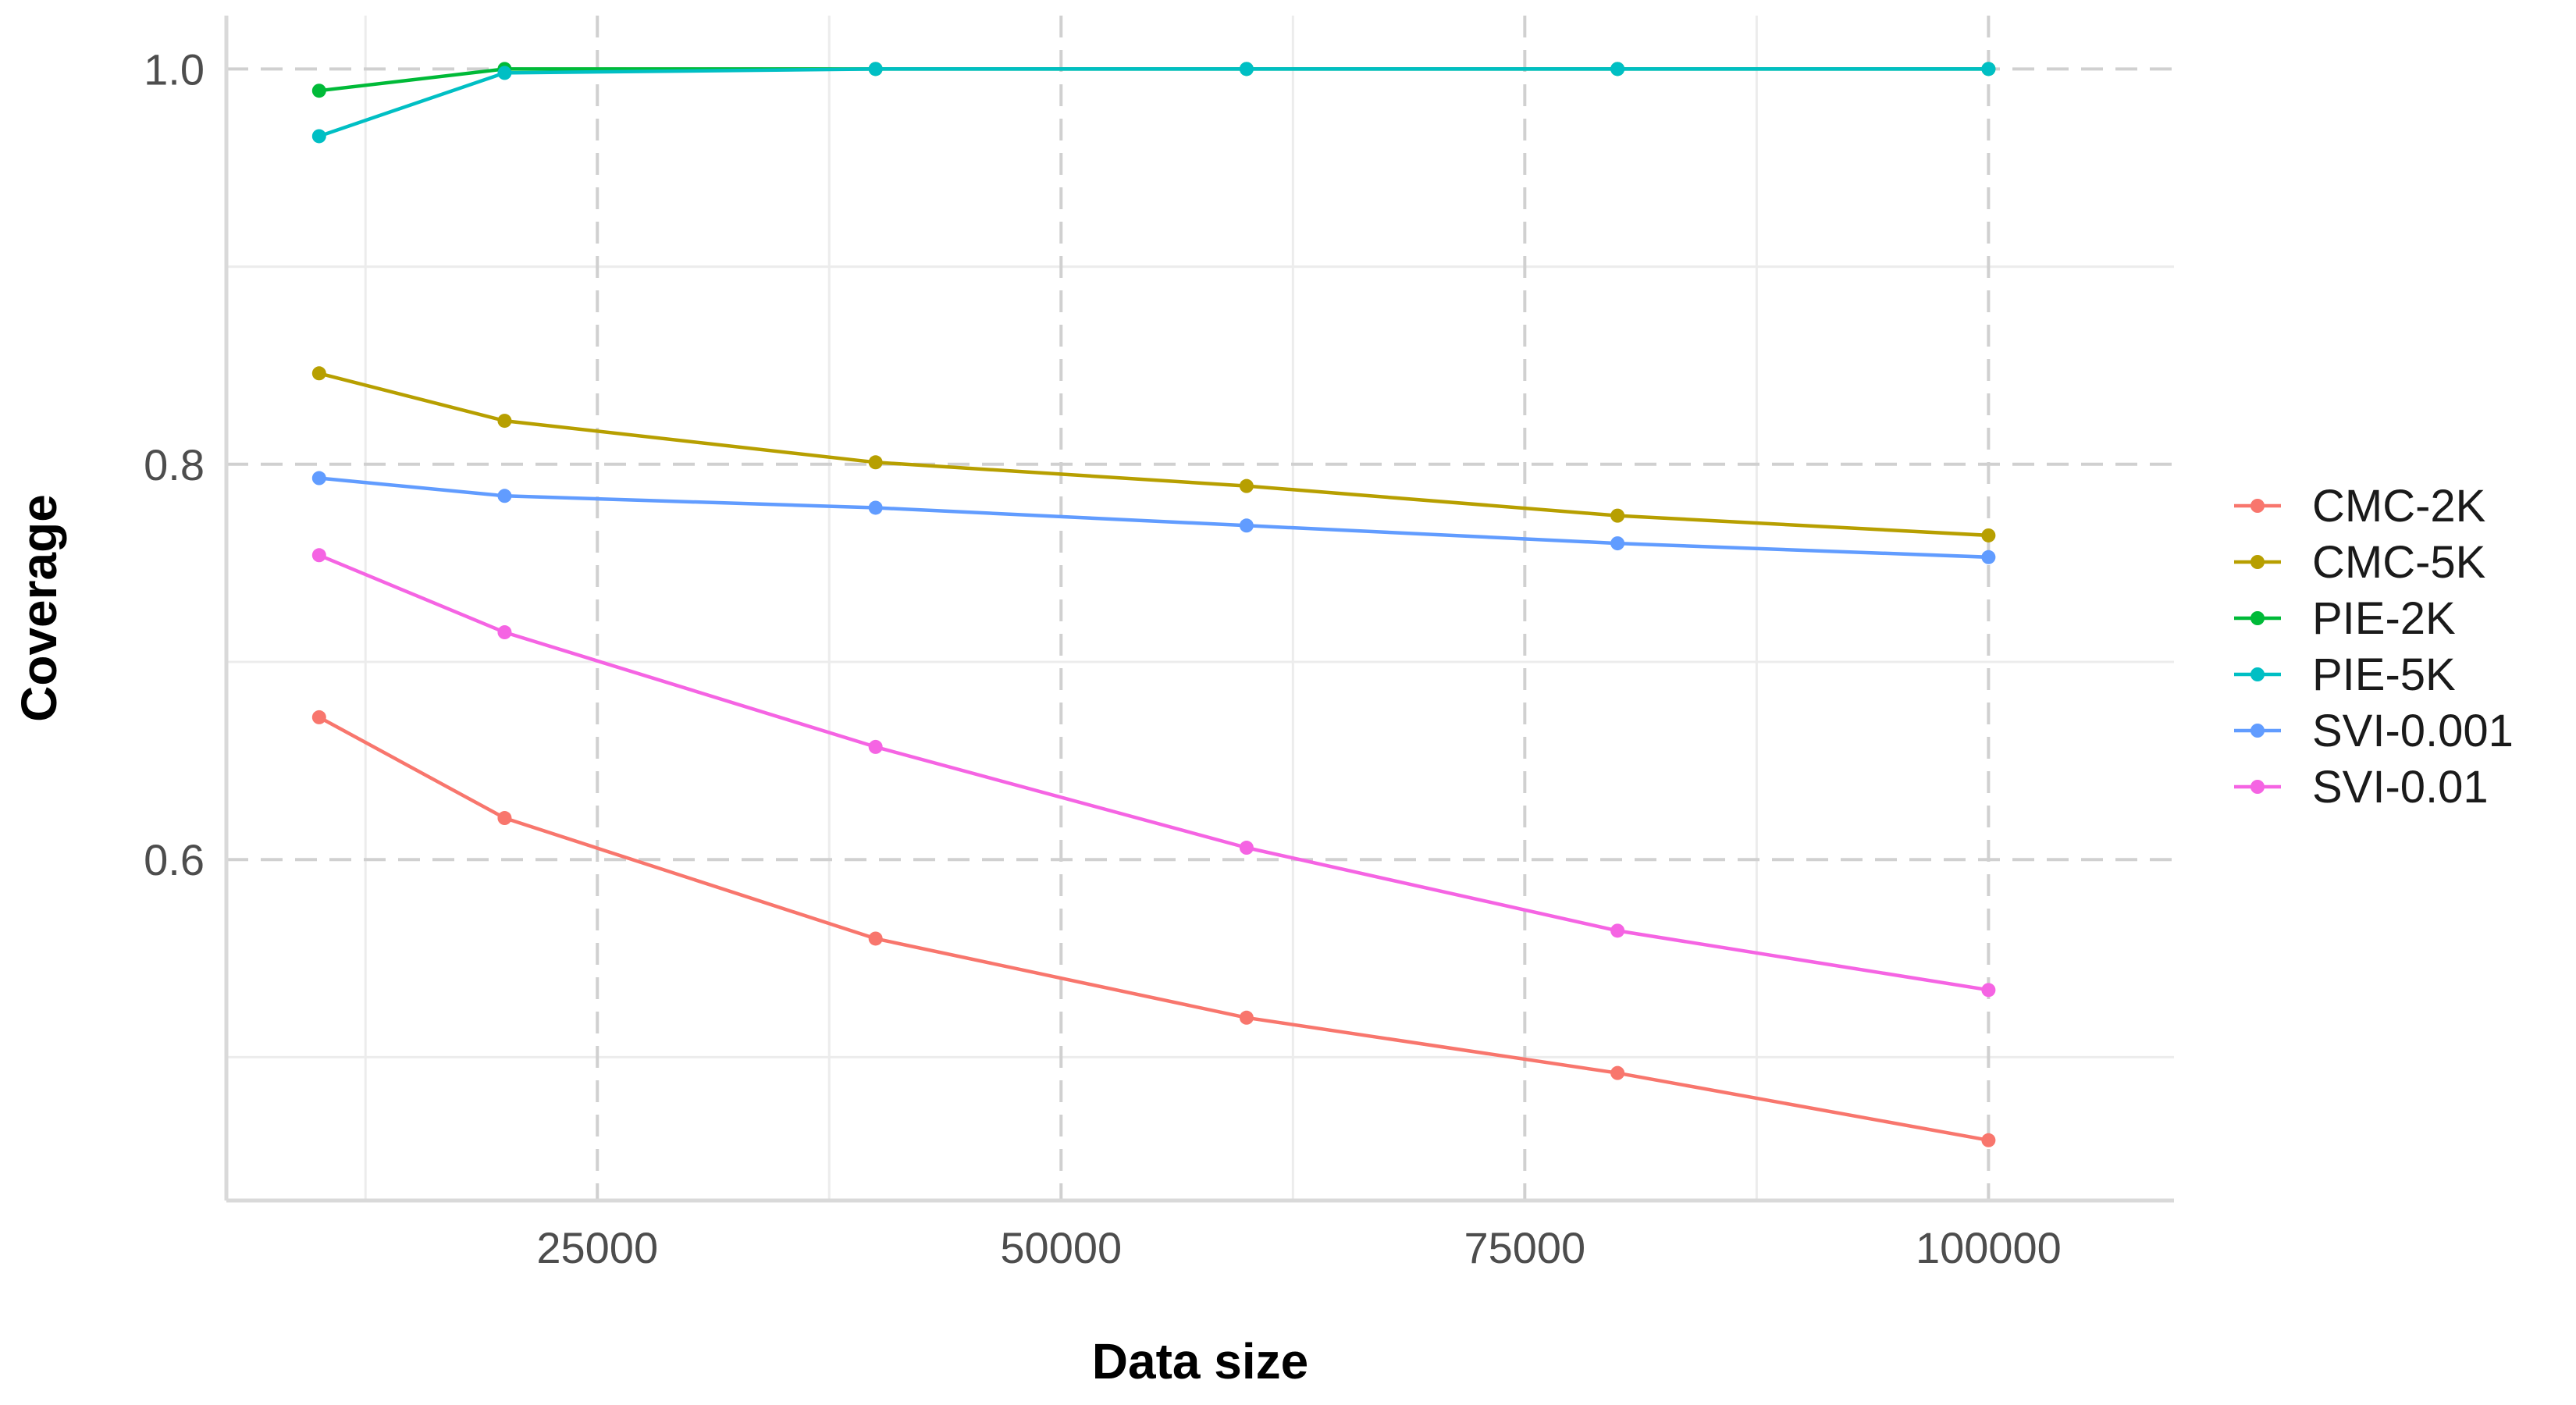 This screenshot has height=1405, width=2576. Describe the element at coordinates (2384, 675) in the screenshot. I see `legend-label: PIE-5K` at that location.